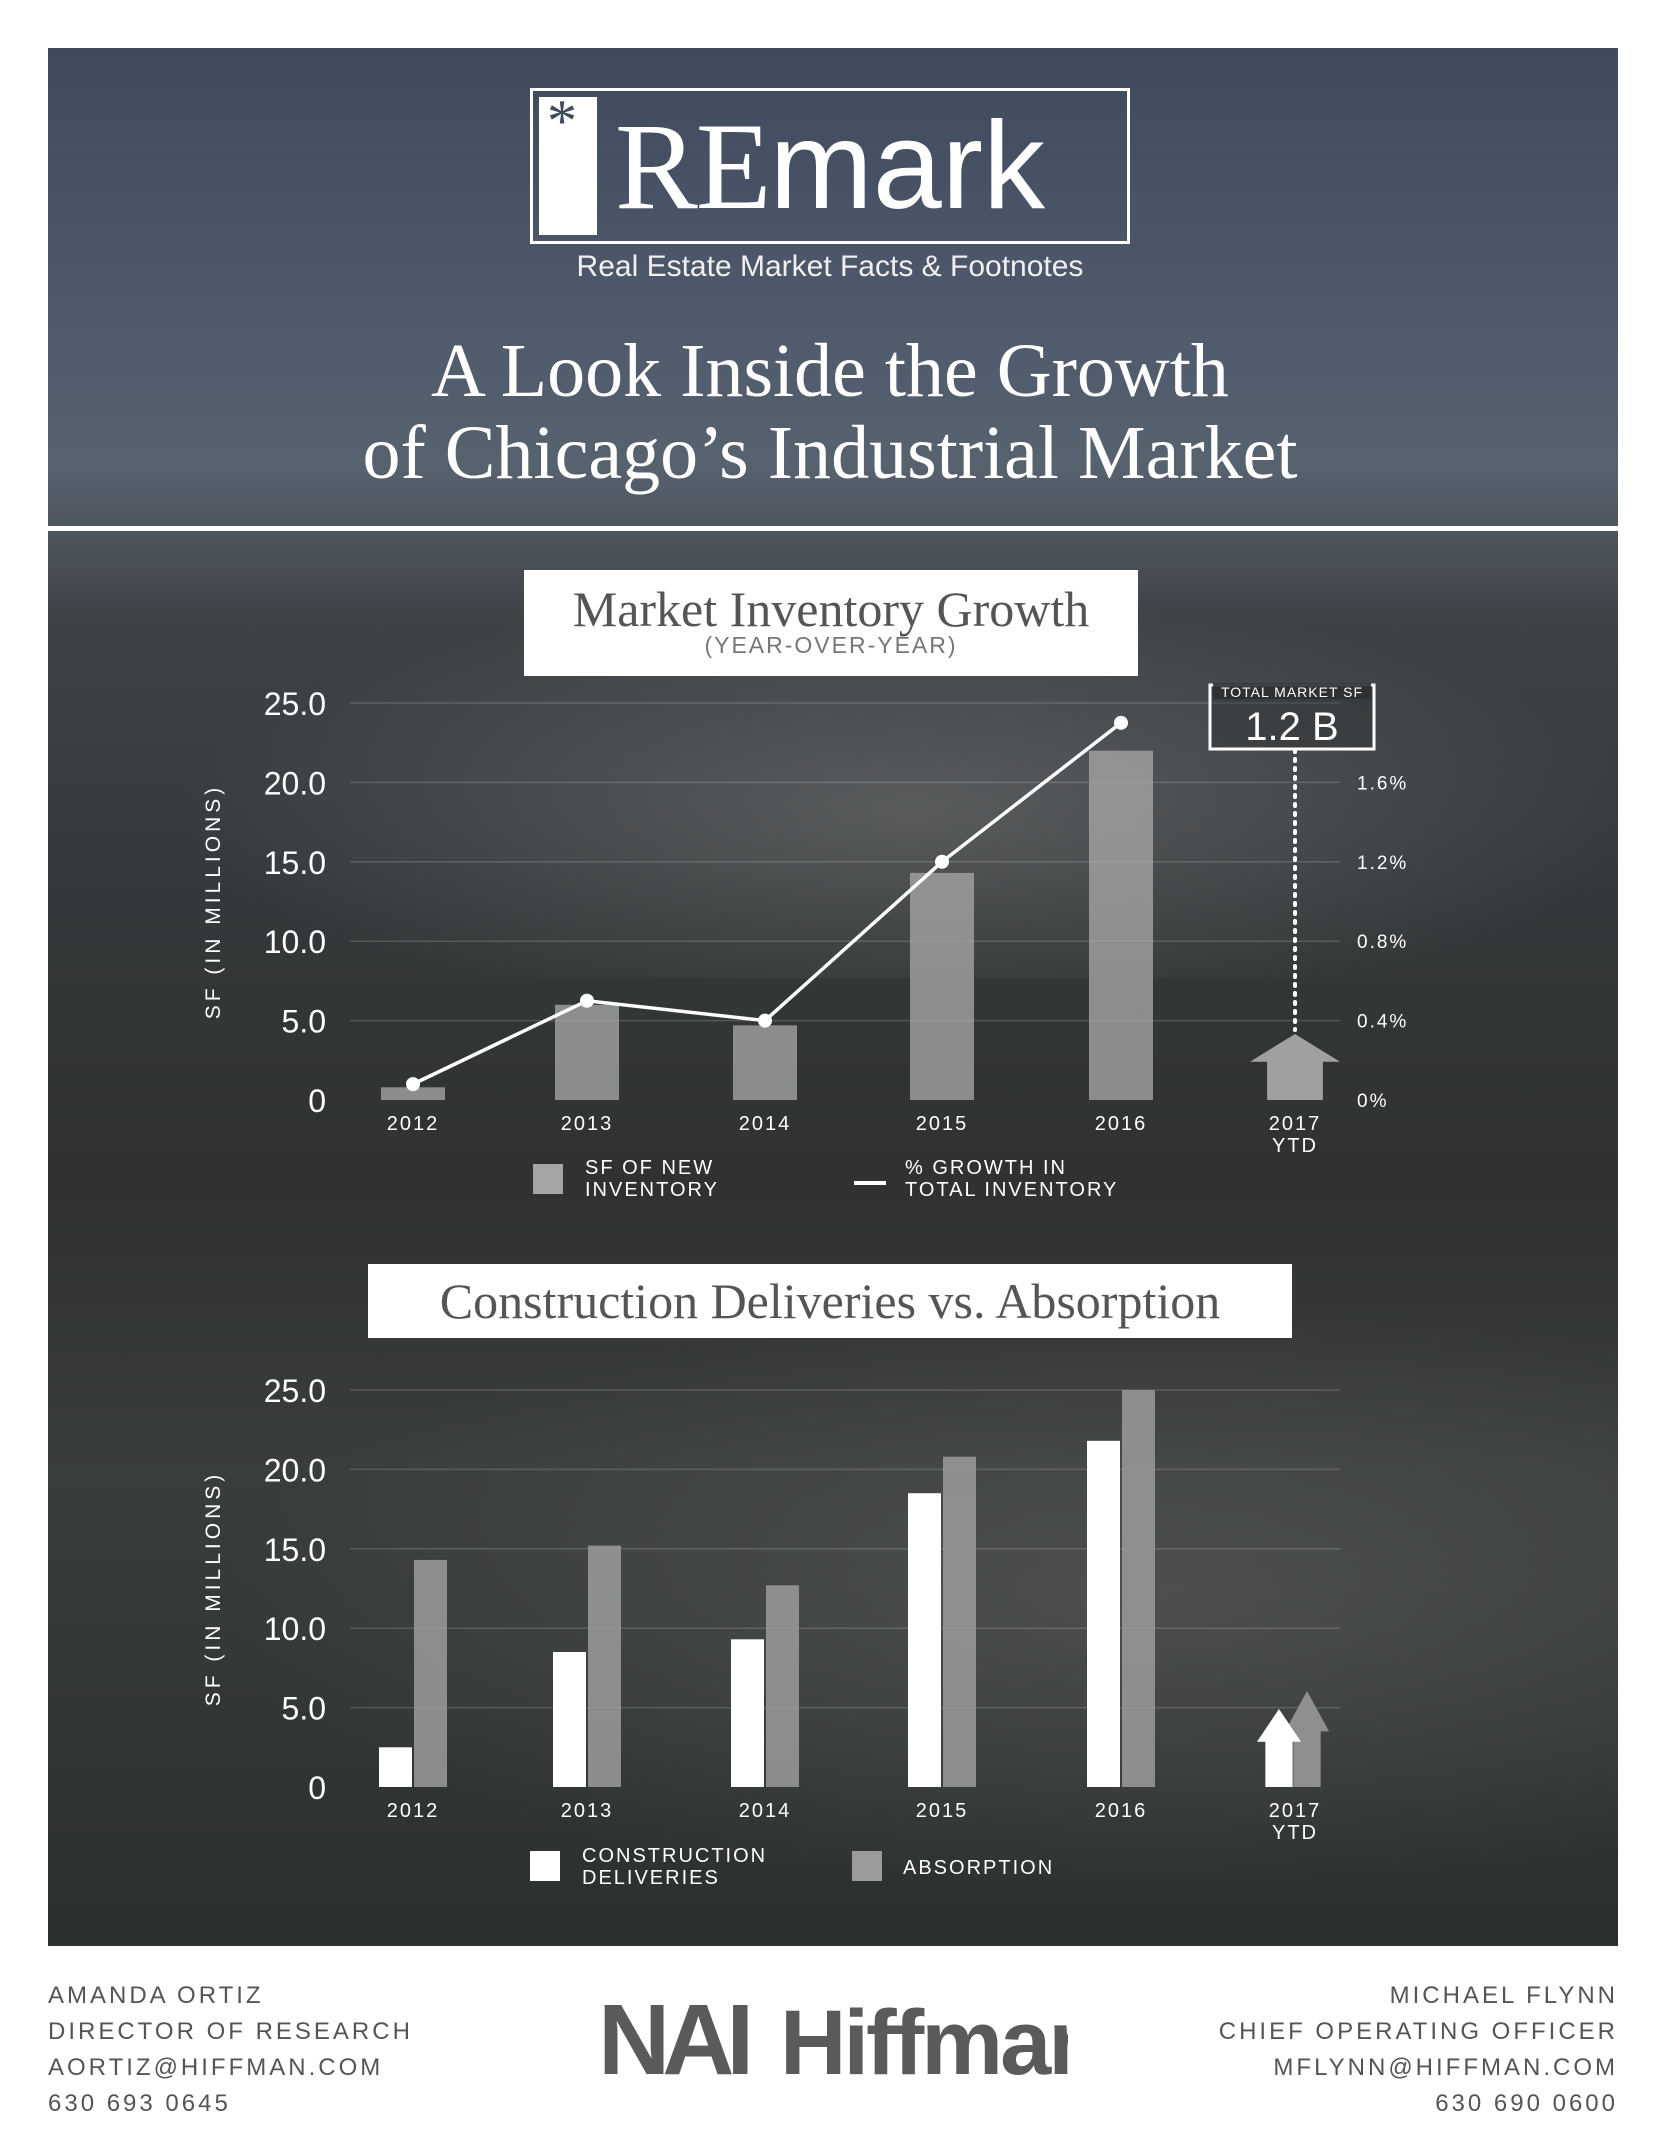 This screenshot has width=1667, height=2156. Describe the element at coordinates (295, 942) in the screenshot. I see `chart1-ytick-label: 10.0` at that location.